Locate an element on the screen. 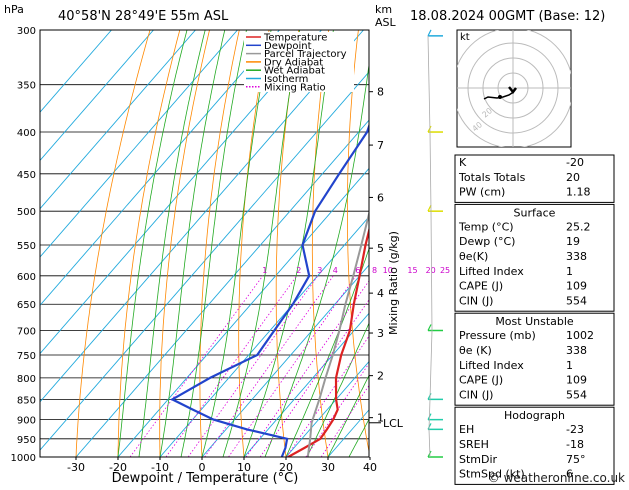 The height and width of the screenshot is (490, 629). pressure-tick-label: 400 is located at coordinates (26, 133).